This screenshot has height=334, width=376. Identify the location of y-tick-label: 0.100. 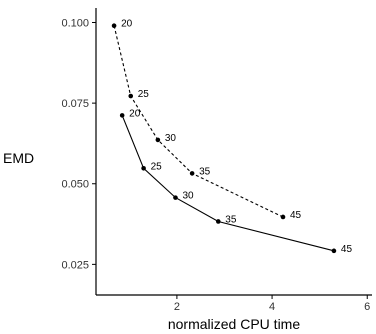
(75, 24).